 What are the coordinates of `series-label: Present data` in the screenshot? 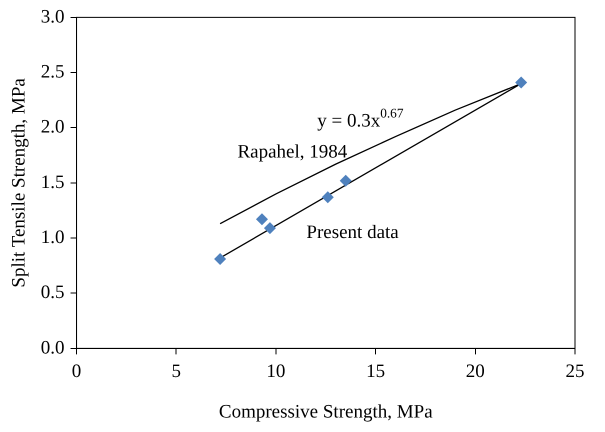 It's located at (353, 233).